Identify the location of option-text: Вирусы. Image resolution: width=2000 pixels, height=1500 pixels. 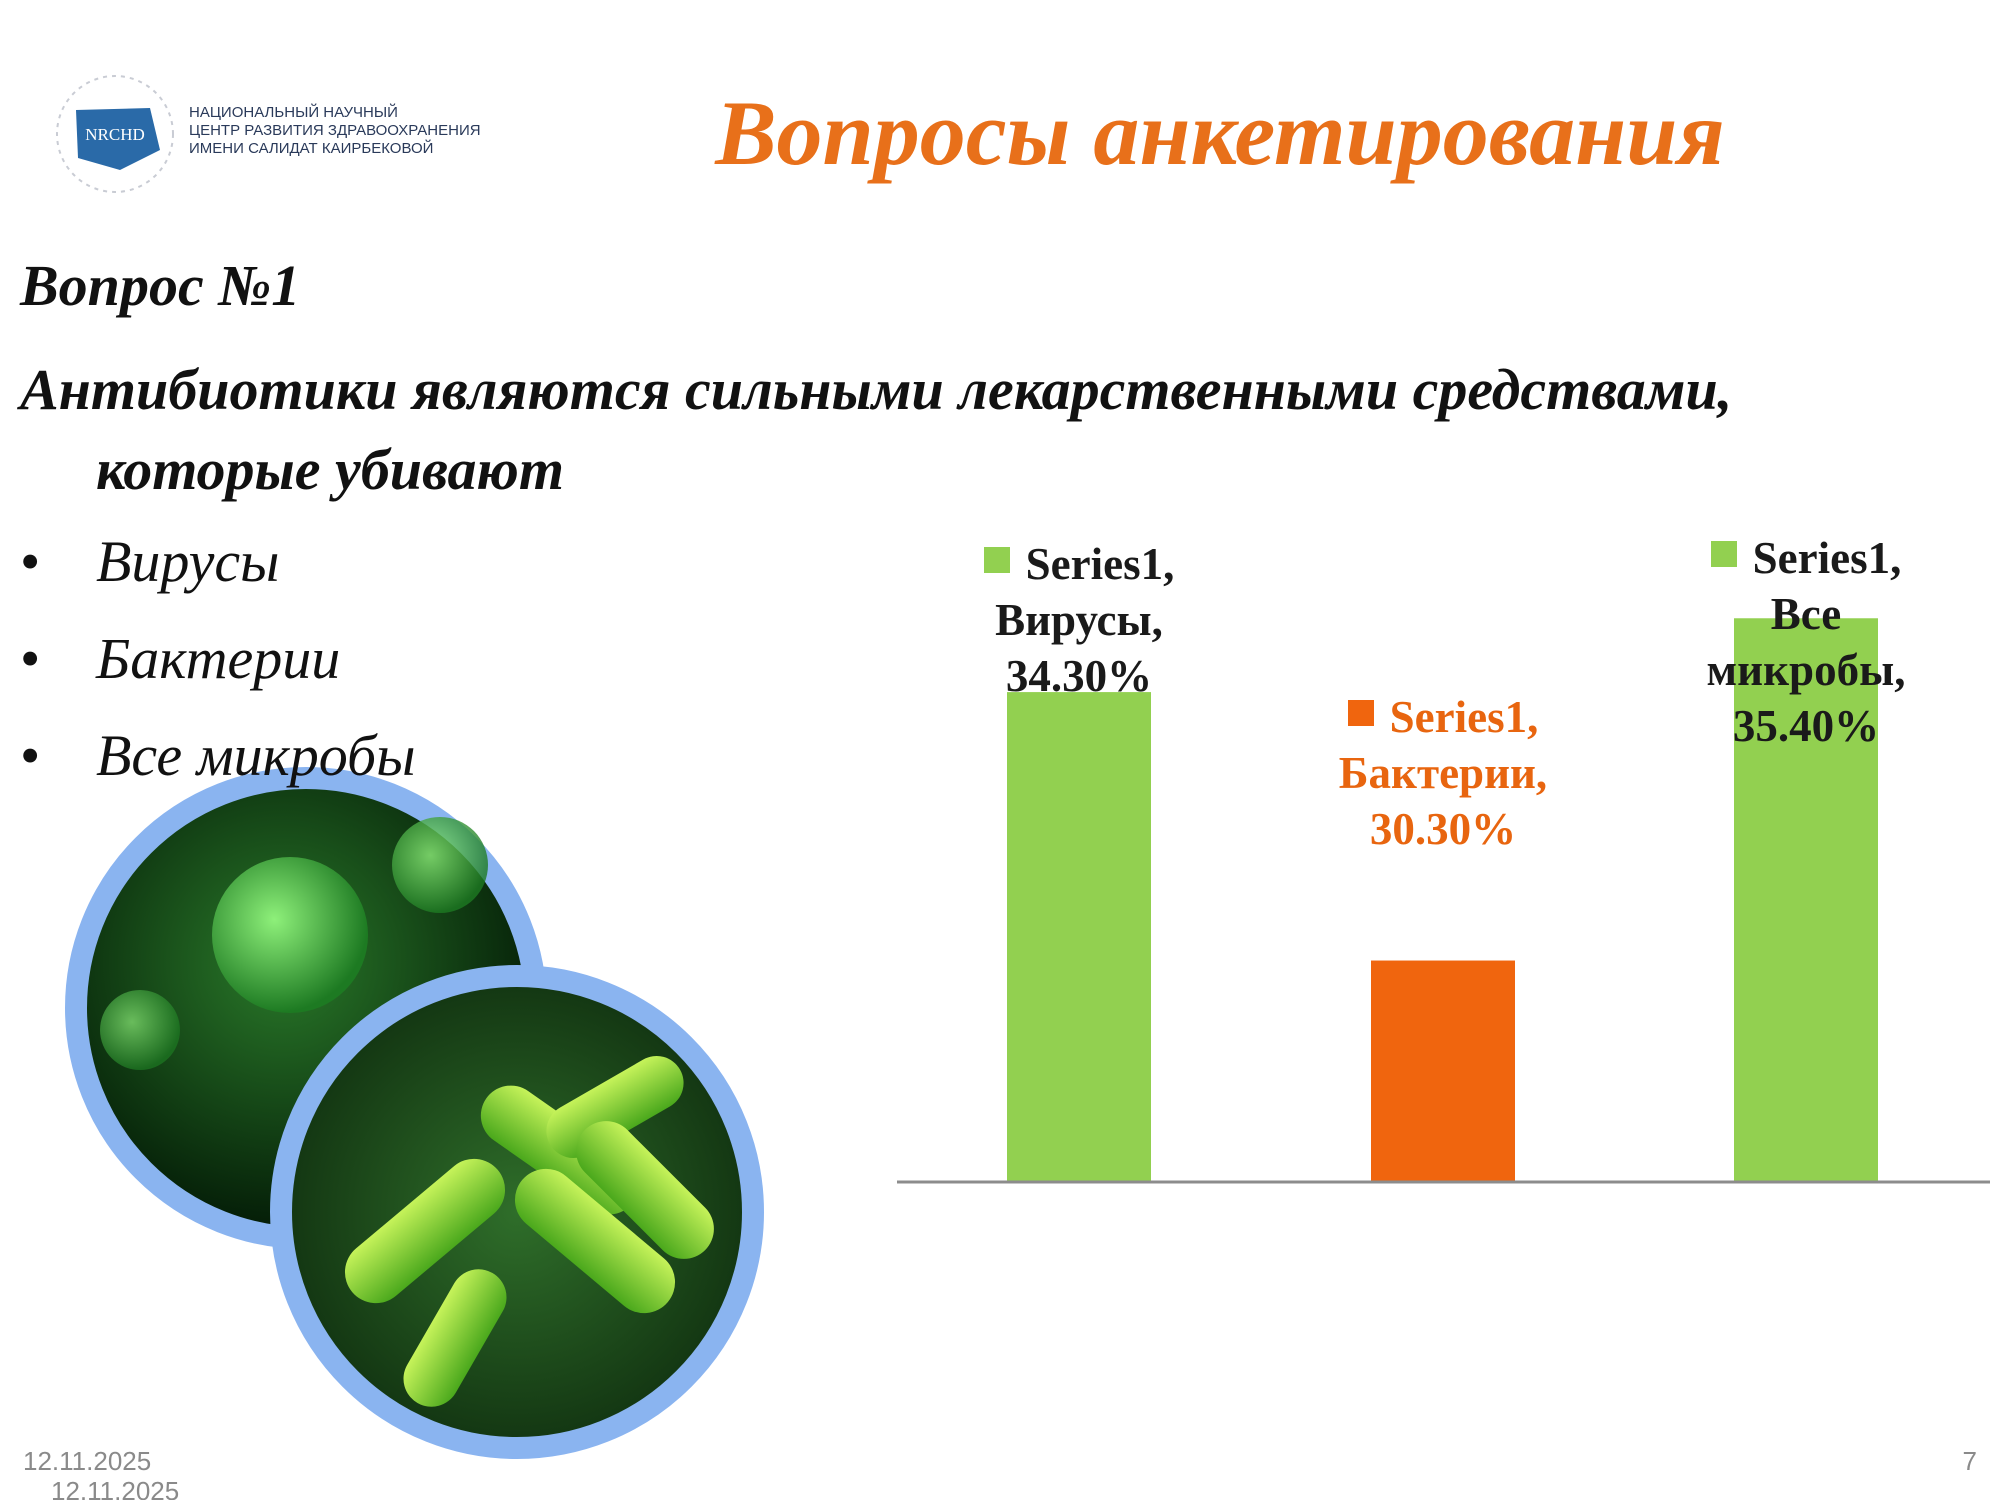
(188, 561).